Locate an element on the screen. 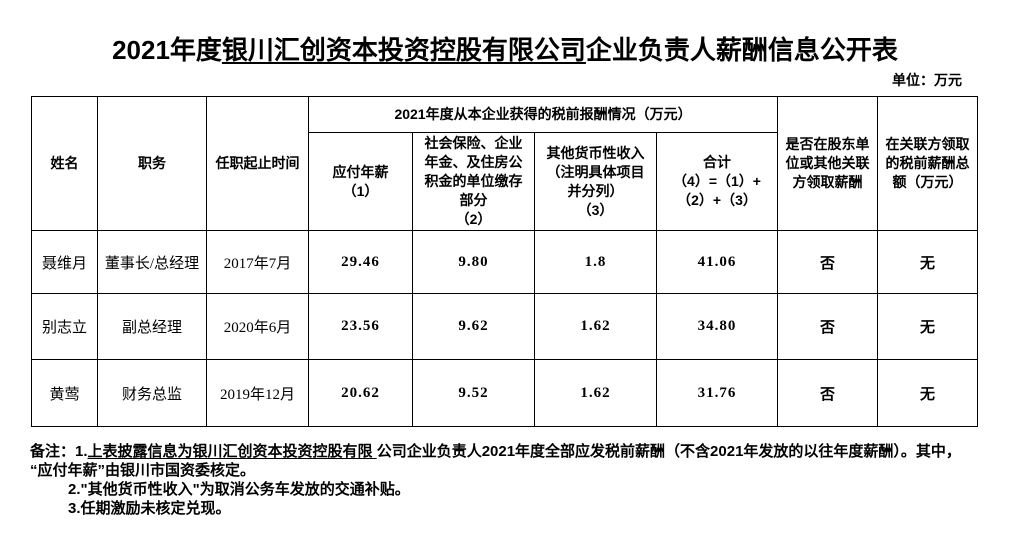  cell-term: 2020年6月 is located at coordinates (257, 326).